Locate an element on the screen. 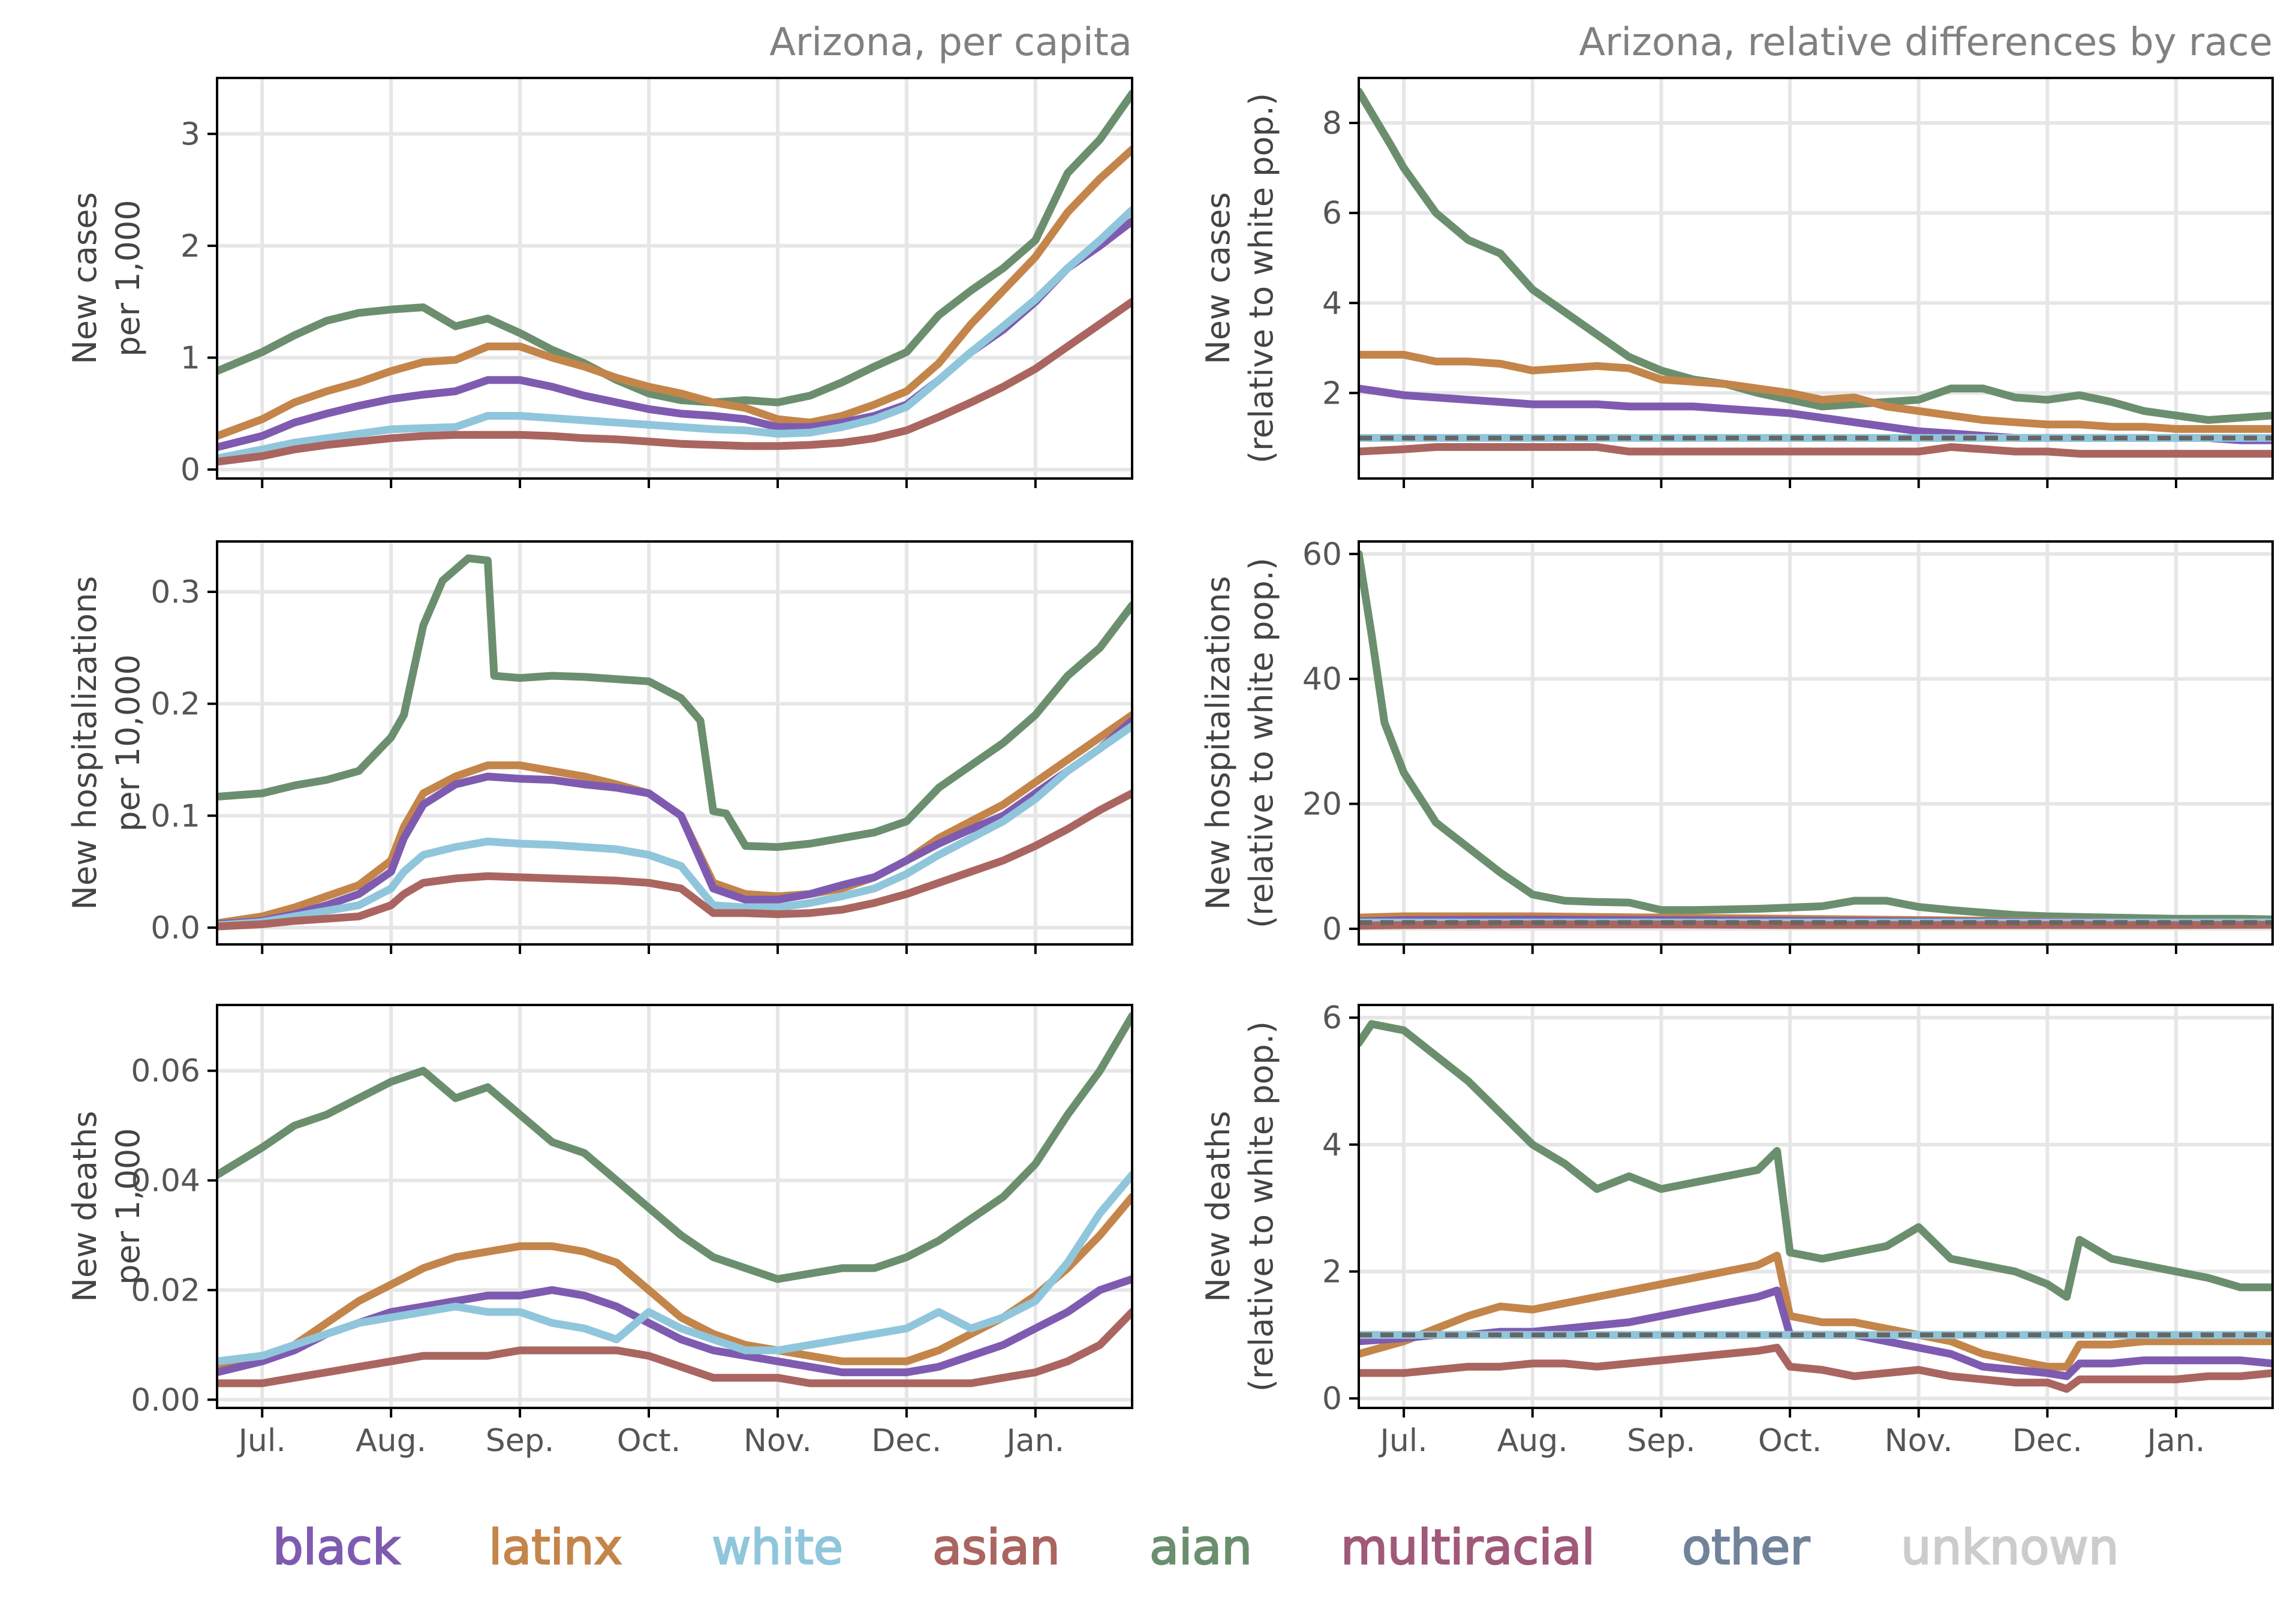  panel-cases-per-capita: 0 1 2 3 New cases per 1,000 is located at coordinates (599, 282).